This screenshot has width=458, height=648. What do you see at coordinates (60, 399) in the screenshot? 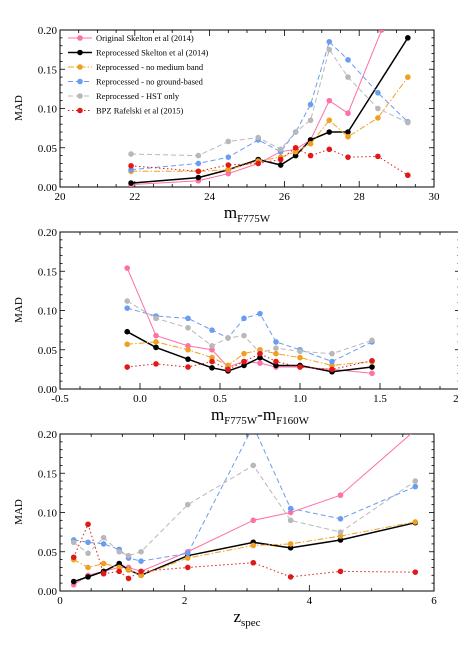
I see `x-tick-label: -0.5` at bounding box center [60, 399].